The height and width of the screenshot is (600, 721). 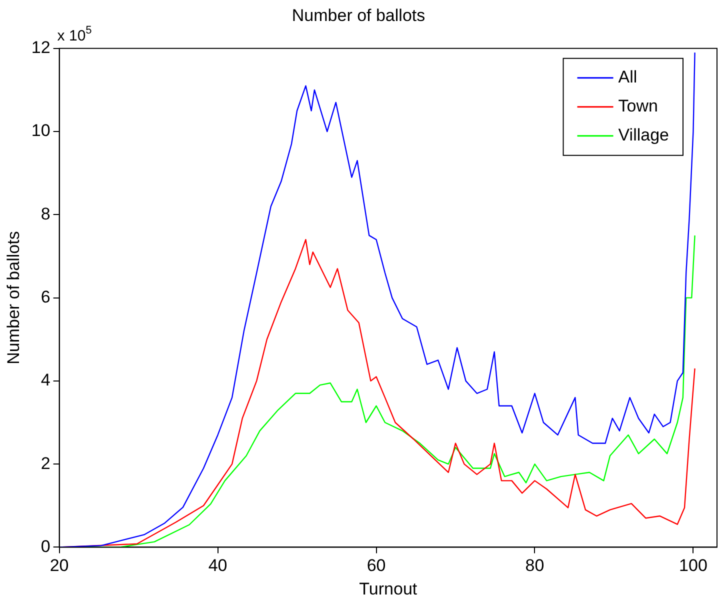 I want to click on x-axis-title: Turnout, so click(x=388, y=588).